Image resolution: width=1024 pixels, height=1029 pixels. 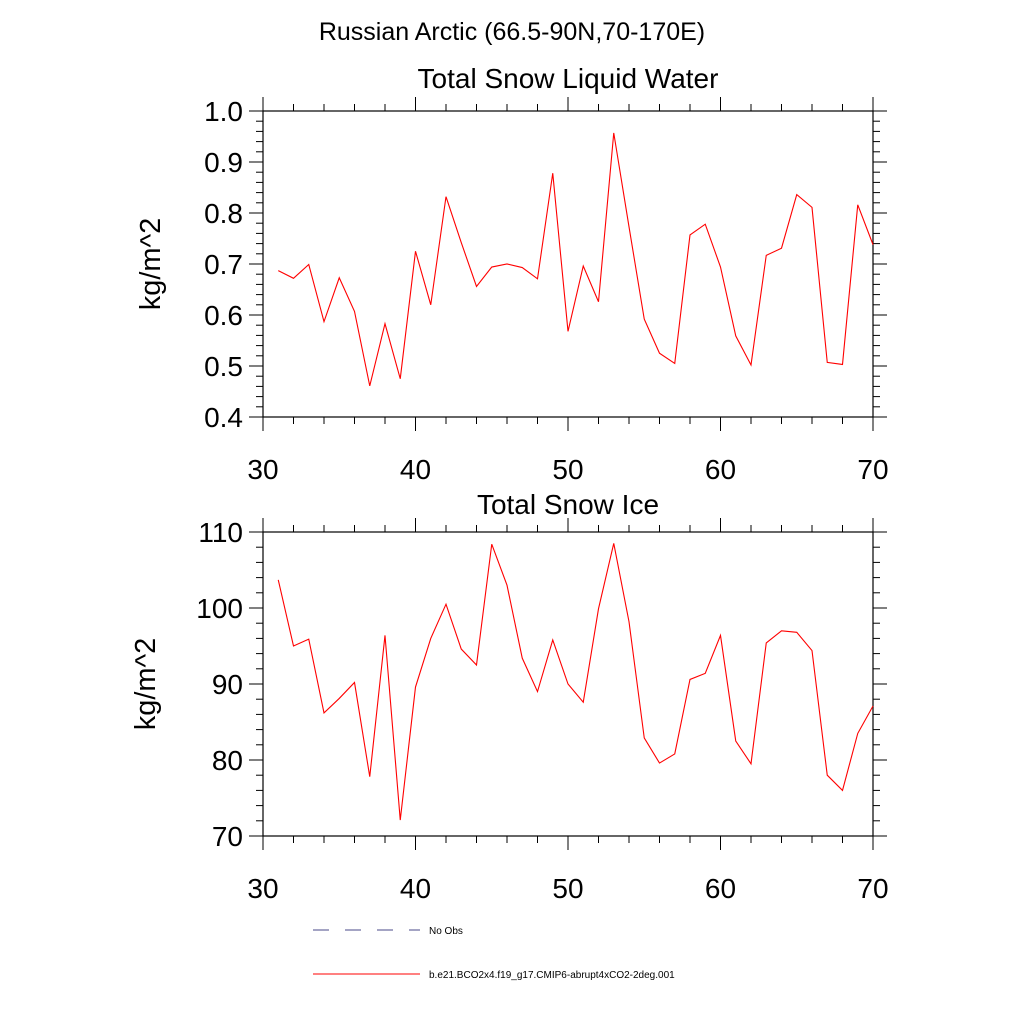 What do you see at coordinates (227, 760) in the screenshot?
I see `y-tick-label: 80` at bounding box center [227, 760].